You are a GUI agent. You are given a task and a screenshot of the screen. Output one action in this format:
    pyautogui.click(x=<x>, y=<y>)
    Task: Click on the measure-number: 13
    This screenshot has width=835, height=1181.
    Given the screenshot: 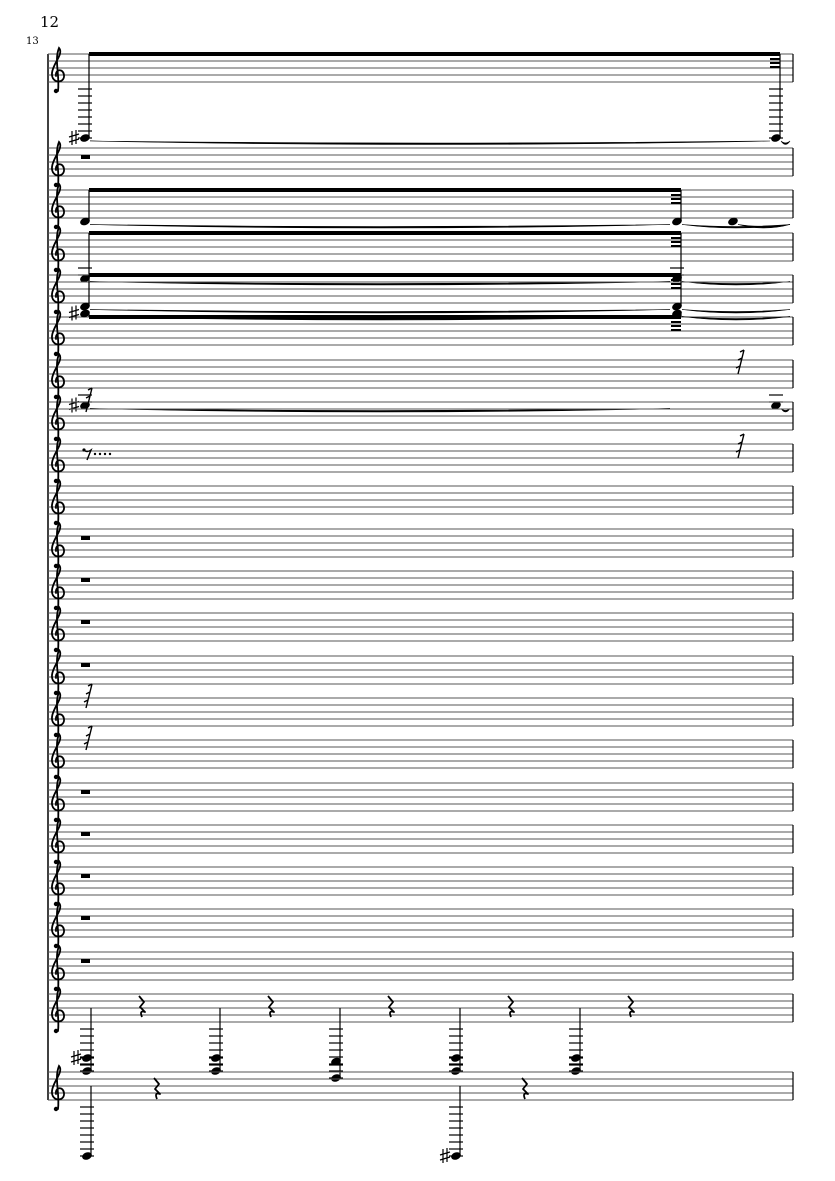 What is the action you would take?
    pyautogui.click(x=32, y=41)
    